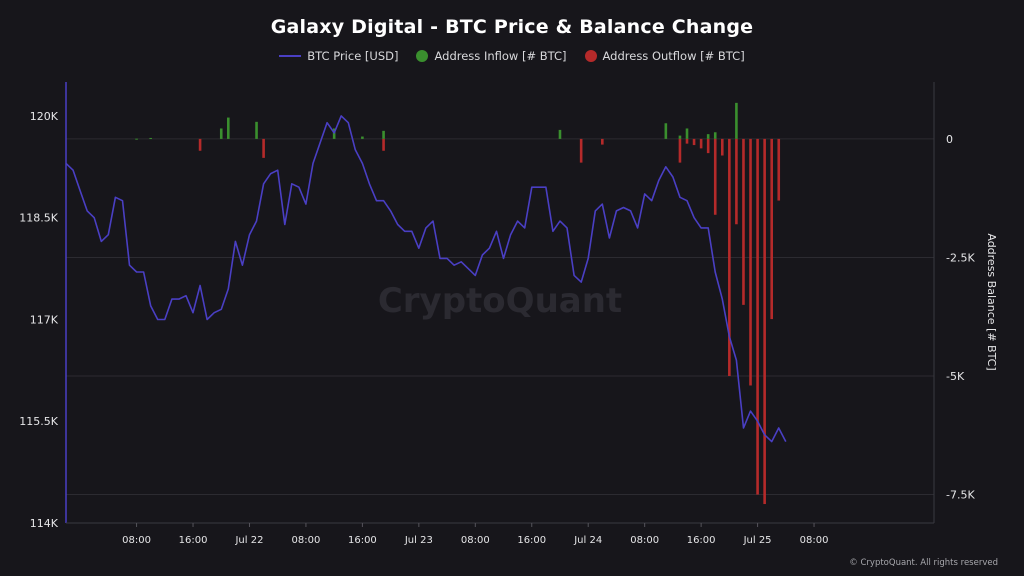 The image size is (1024, 576). Describe the element at coordinates (644, 540) in the screenshot. I see `x-tick-9: 08:00` at that location.